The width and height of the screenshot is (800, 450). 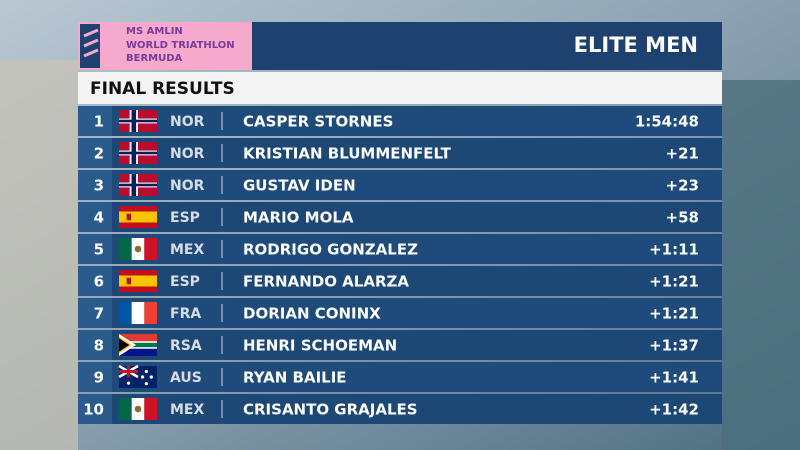 What do you see at coordinates (186, 346) in the screenshot?
I see `country-code: RSA` at bounding box center [186, 346].